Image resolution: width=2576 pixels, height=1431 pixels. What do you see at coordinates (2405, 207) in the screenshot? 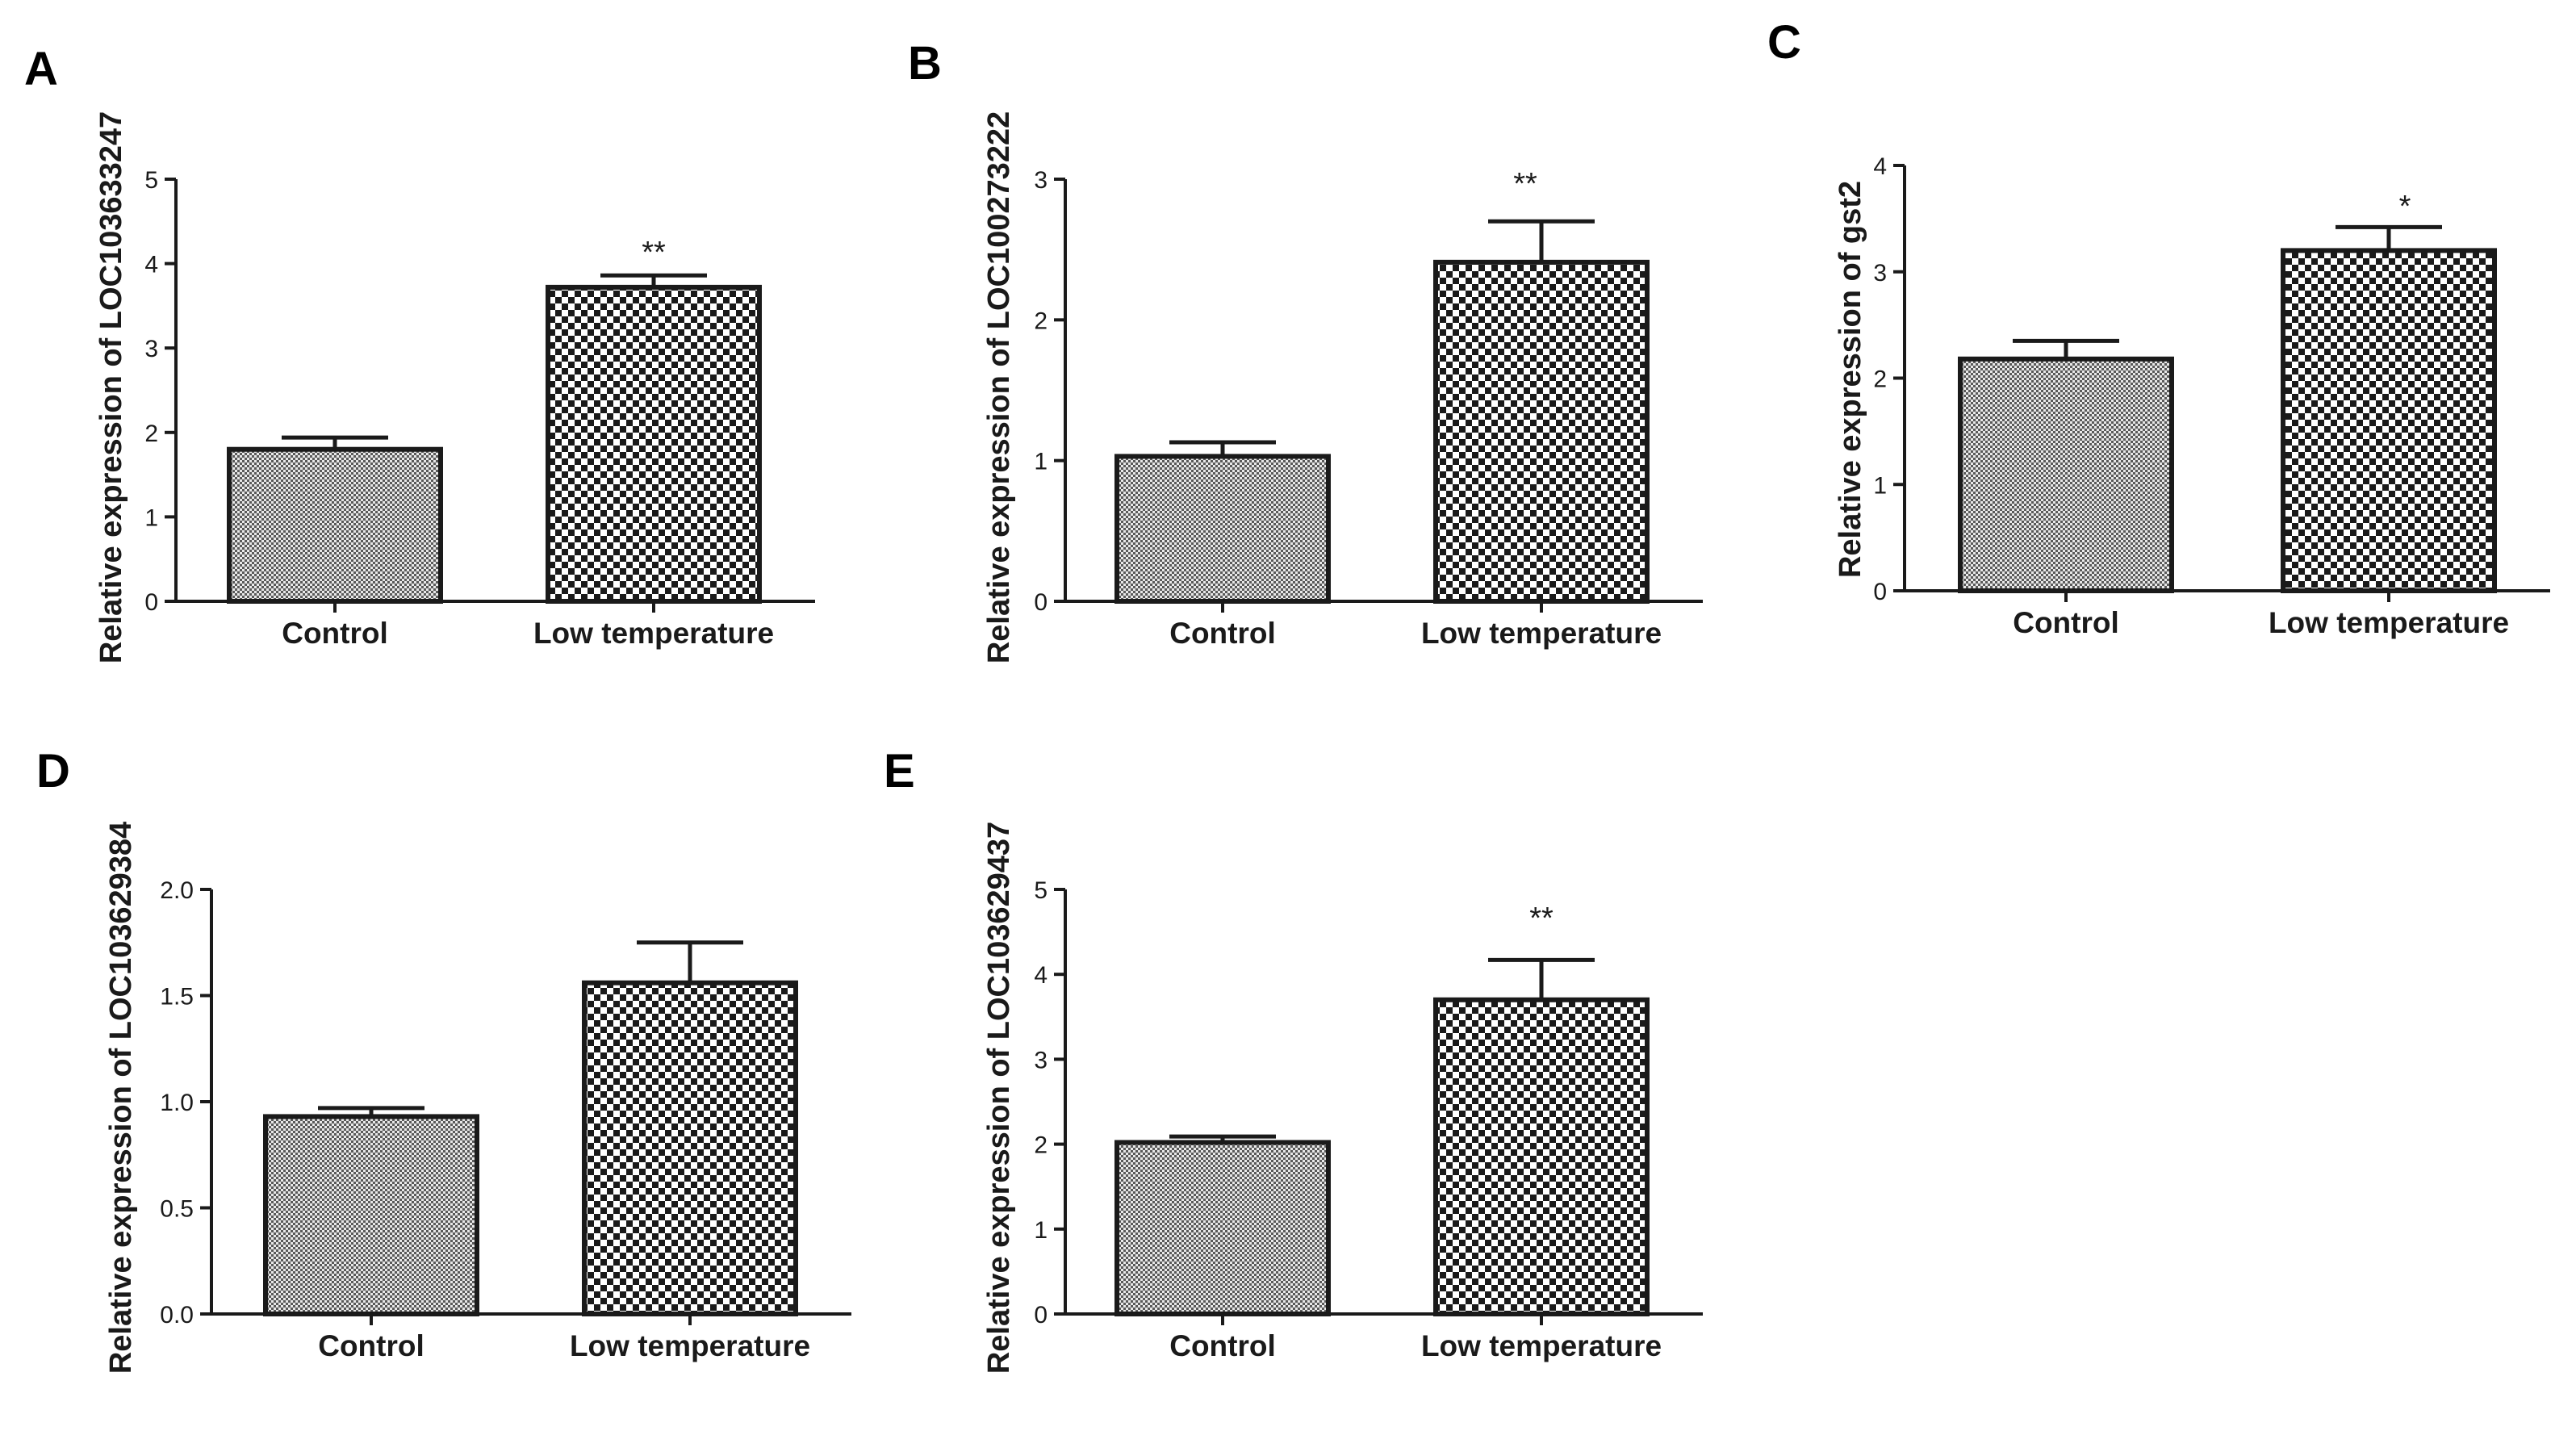
I see `significance-marker: *` at bounding box center [2405, 207].